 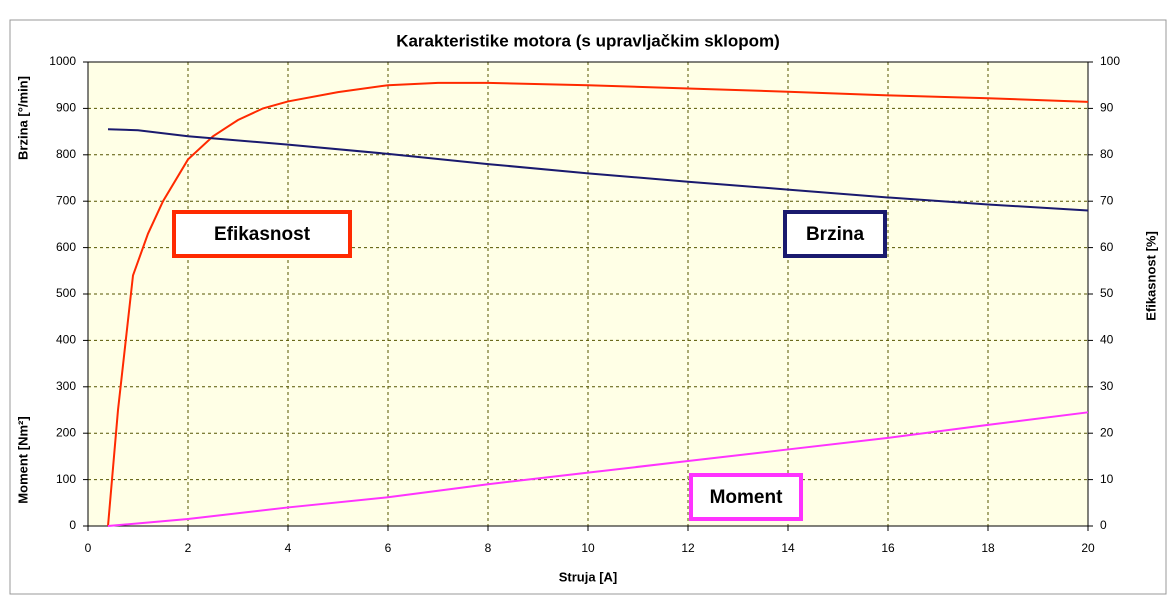 What do you see at coordinates (1107, 247) in the screenshot?
I see `y2-tick-label: 60` at bounding box center [1107, 247].